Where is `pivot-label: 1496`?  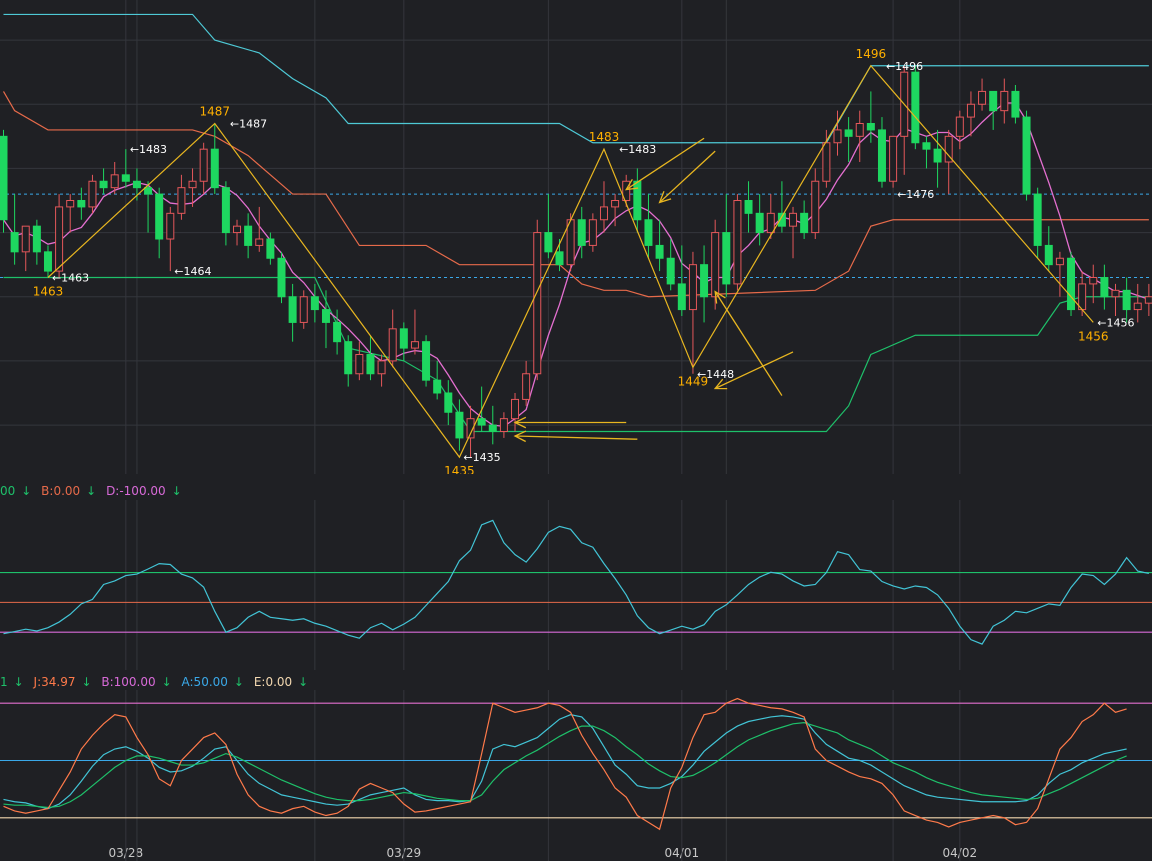 pivot-label: 1496 is located at coordinates (871, 54).